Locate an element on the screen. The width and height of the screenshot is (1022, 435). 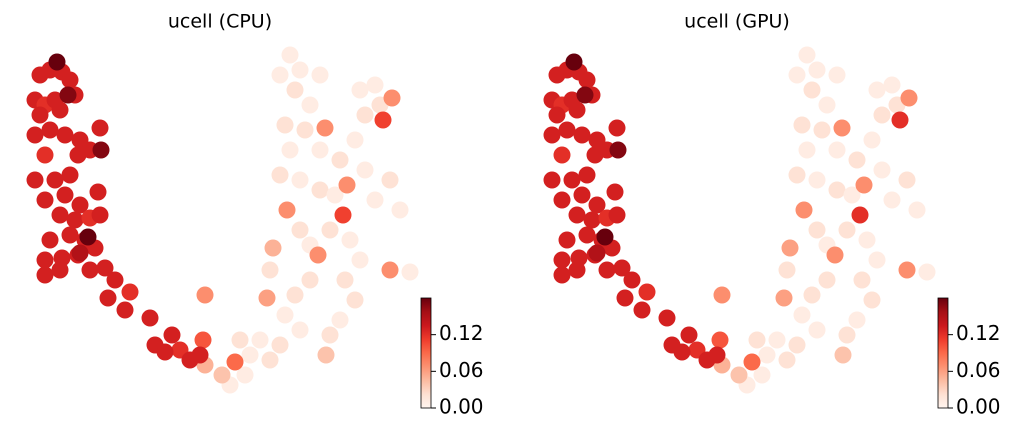
colorbar-tick-label: 0.00 is located at coordinates (978, 407).